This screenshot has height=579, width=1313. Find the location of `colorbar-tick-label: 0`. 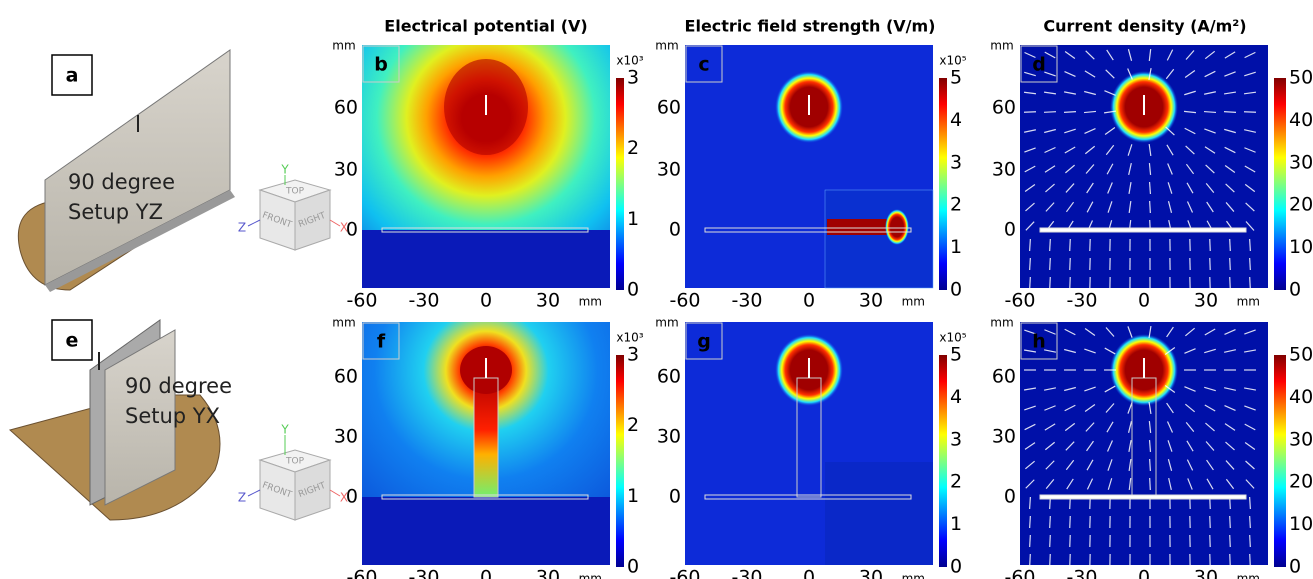

colorbar-tick-label: 0 is located at coordinates (1295, 290).